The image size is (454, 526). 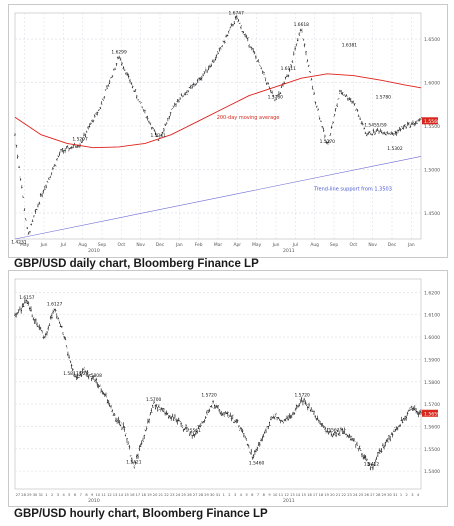 What do you see at coordinates (218, 111) in the screenshot?
I see `moving-average-series` at bounding box center [218, 111].